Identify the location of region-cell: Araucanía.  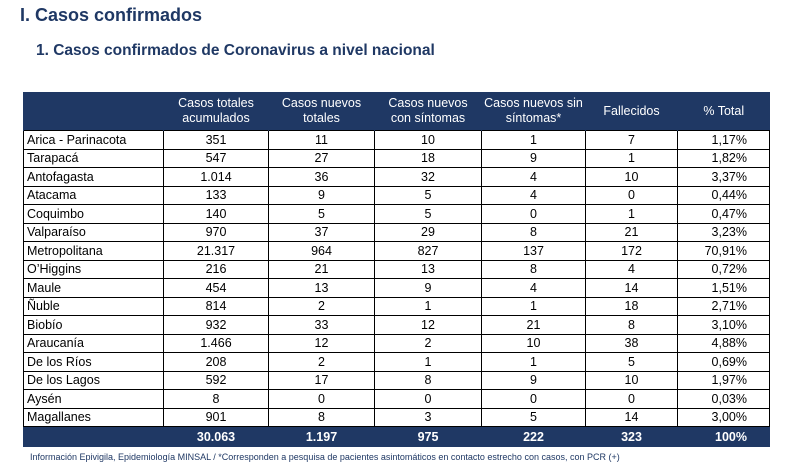
(93, 343).